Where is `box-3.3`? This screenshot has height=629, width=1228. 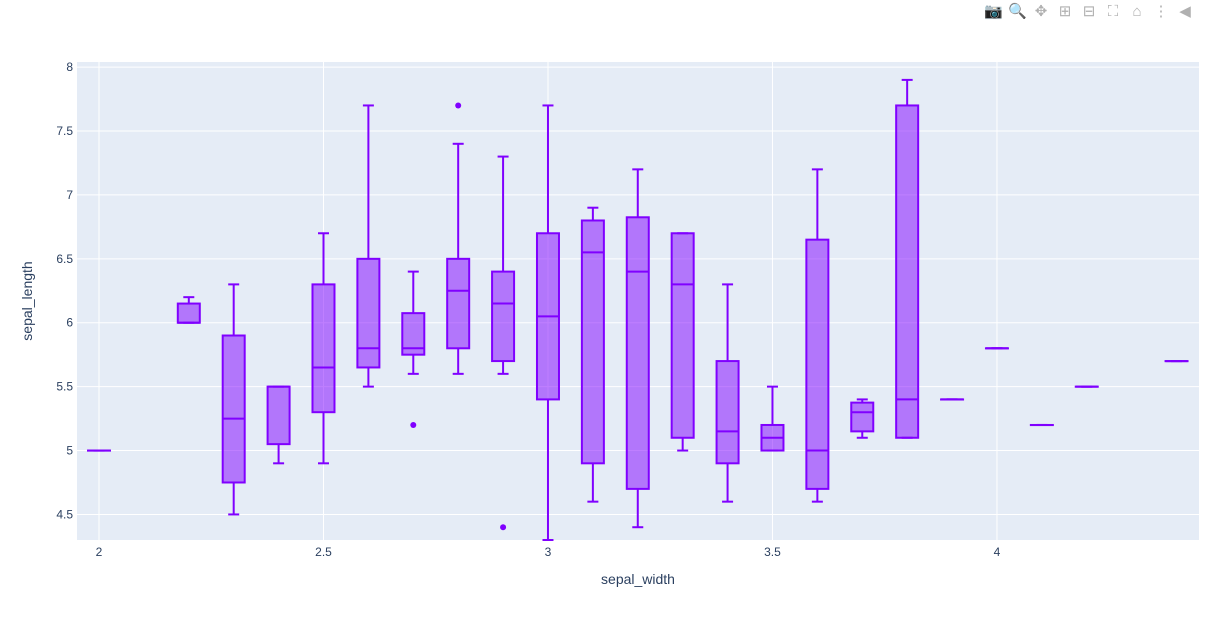
box-3.3 is located at coordinates (682, 342).